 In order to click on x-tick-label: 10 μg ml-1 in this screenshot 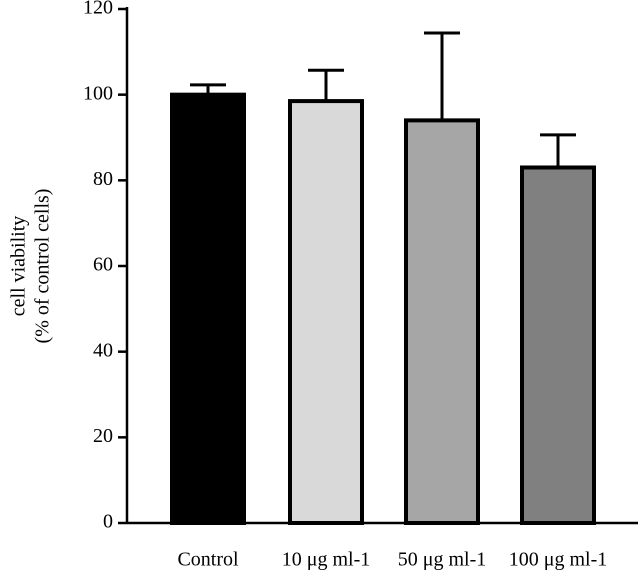, I will do `click(326, 560)`.